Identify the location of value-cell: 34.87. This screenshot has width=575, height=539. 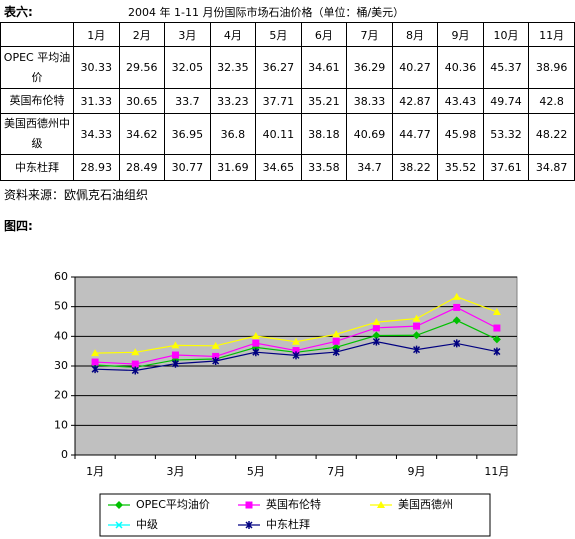
(551, 167).